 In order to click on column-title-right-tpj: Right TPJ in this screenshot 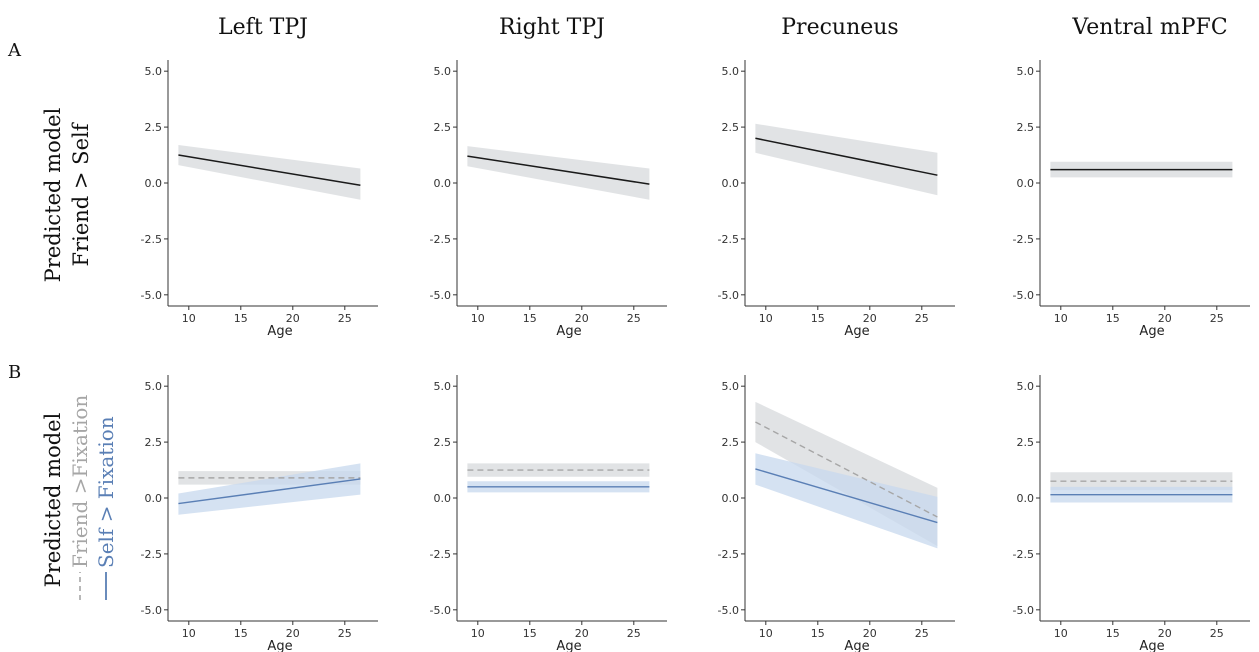, I will do `click(552, 27)`.